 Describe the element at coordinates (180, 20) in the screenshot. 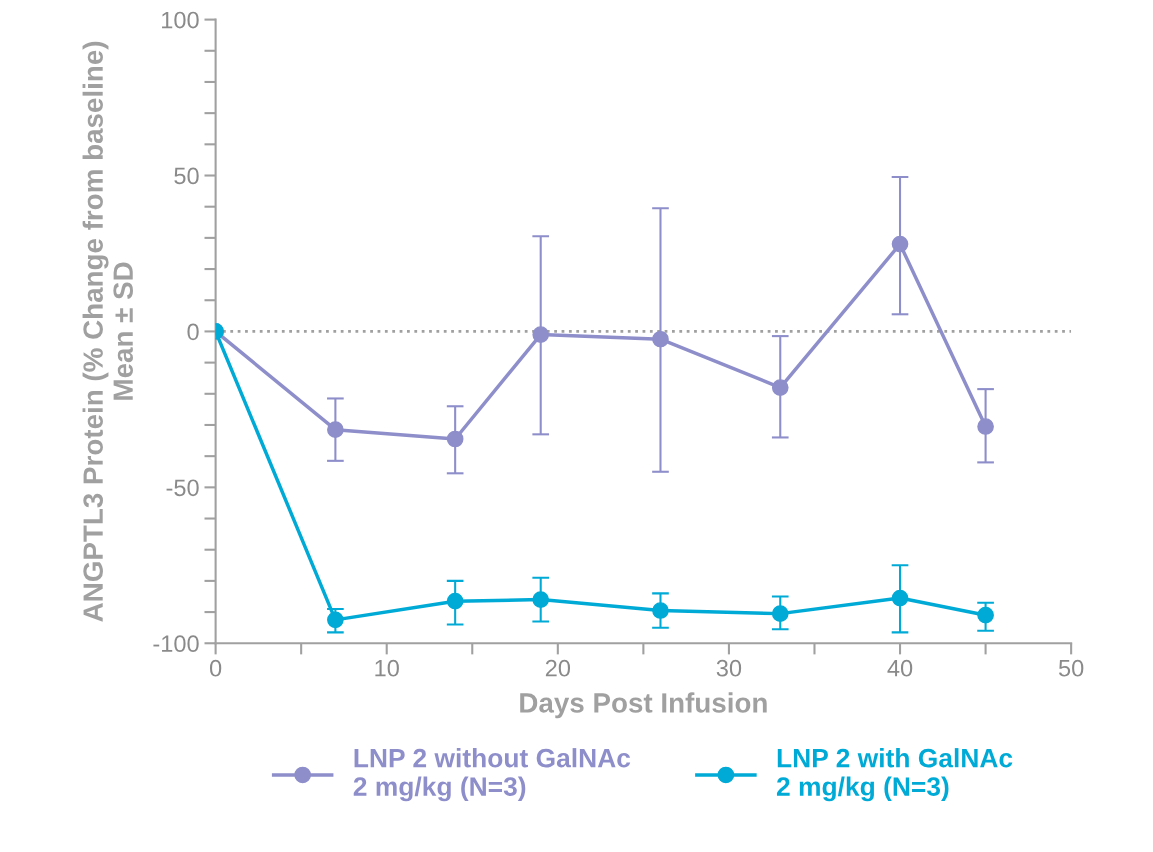

I see `y-tick-label: 100` at that location.